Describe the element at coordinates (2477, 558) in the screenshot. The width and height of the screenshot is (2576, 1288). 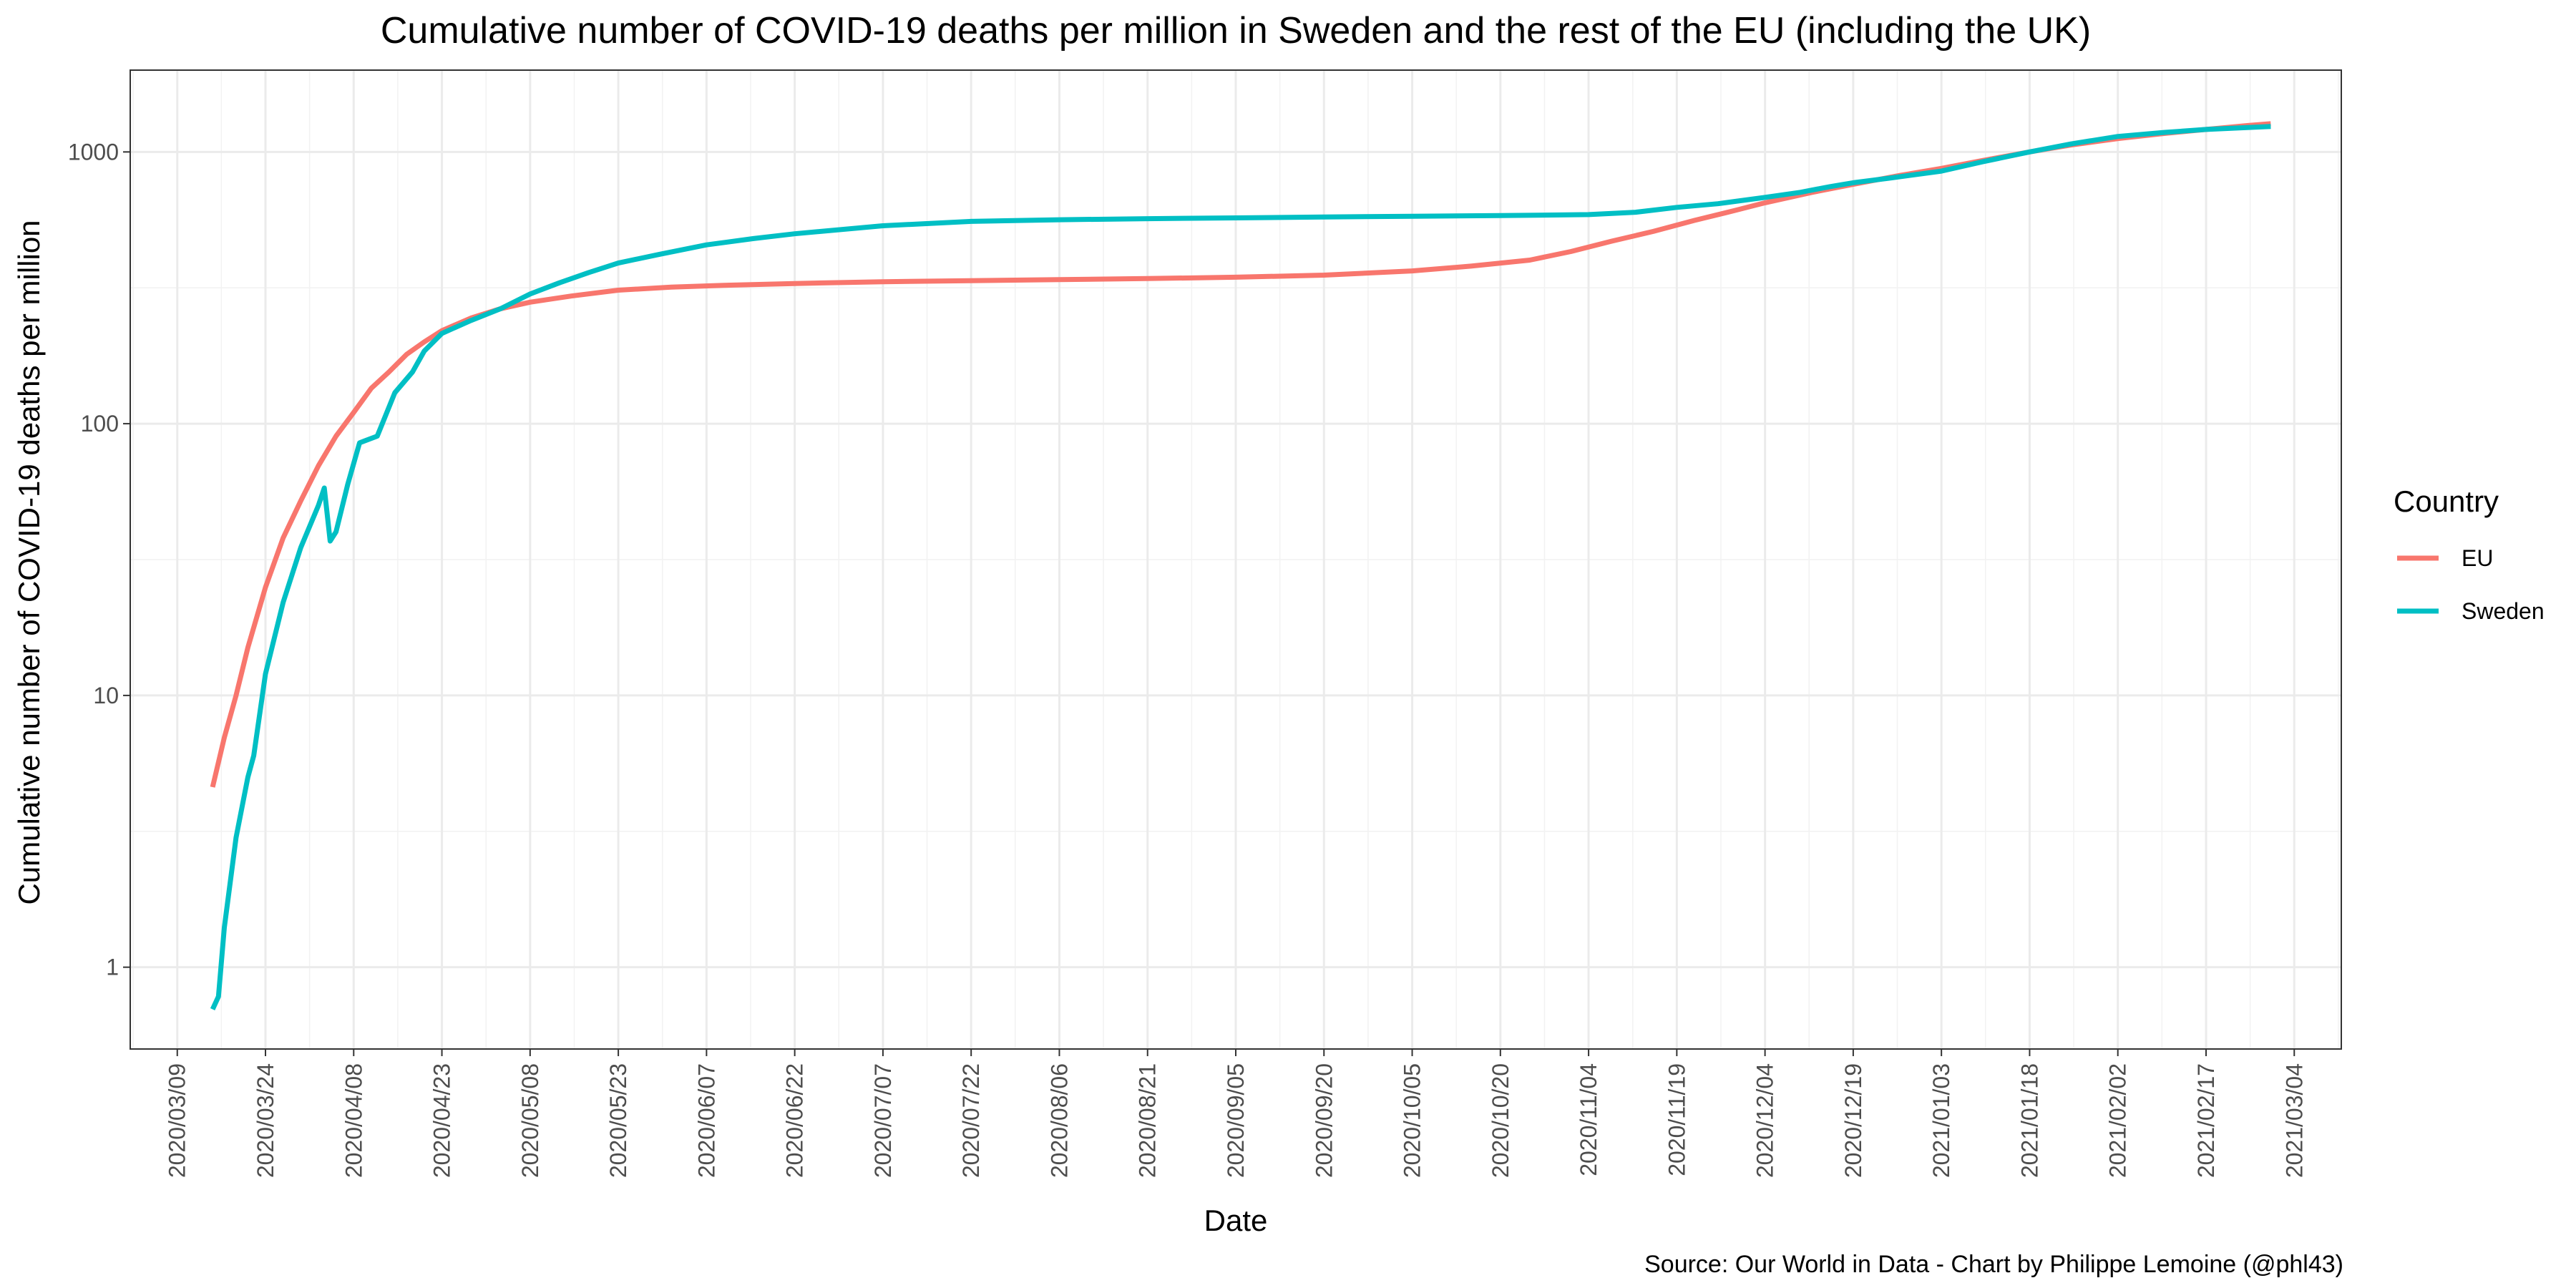
I see `legend-label-eu: EU` at that location.